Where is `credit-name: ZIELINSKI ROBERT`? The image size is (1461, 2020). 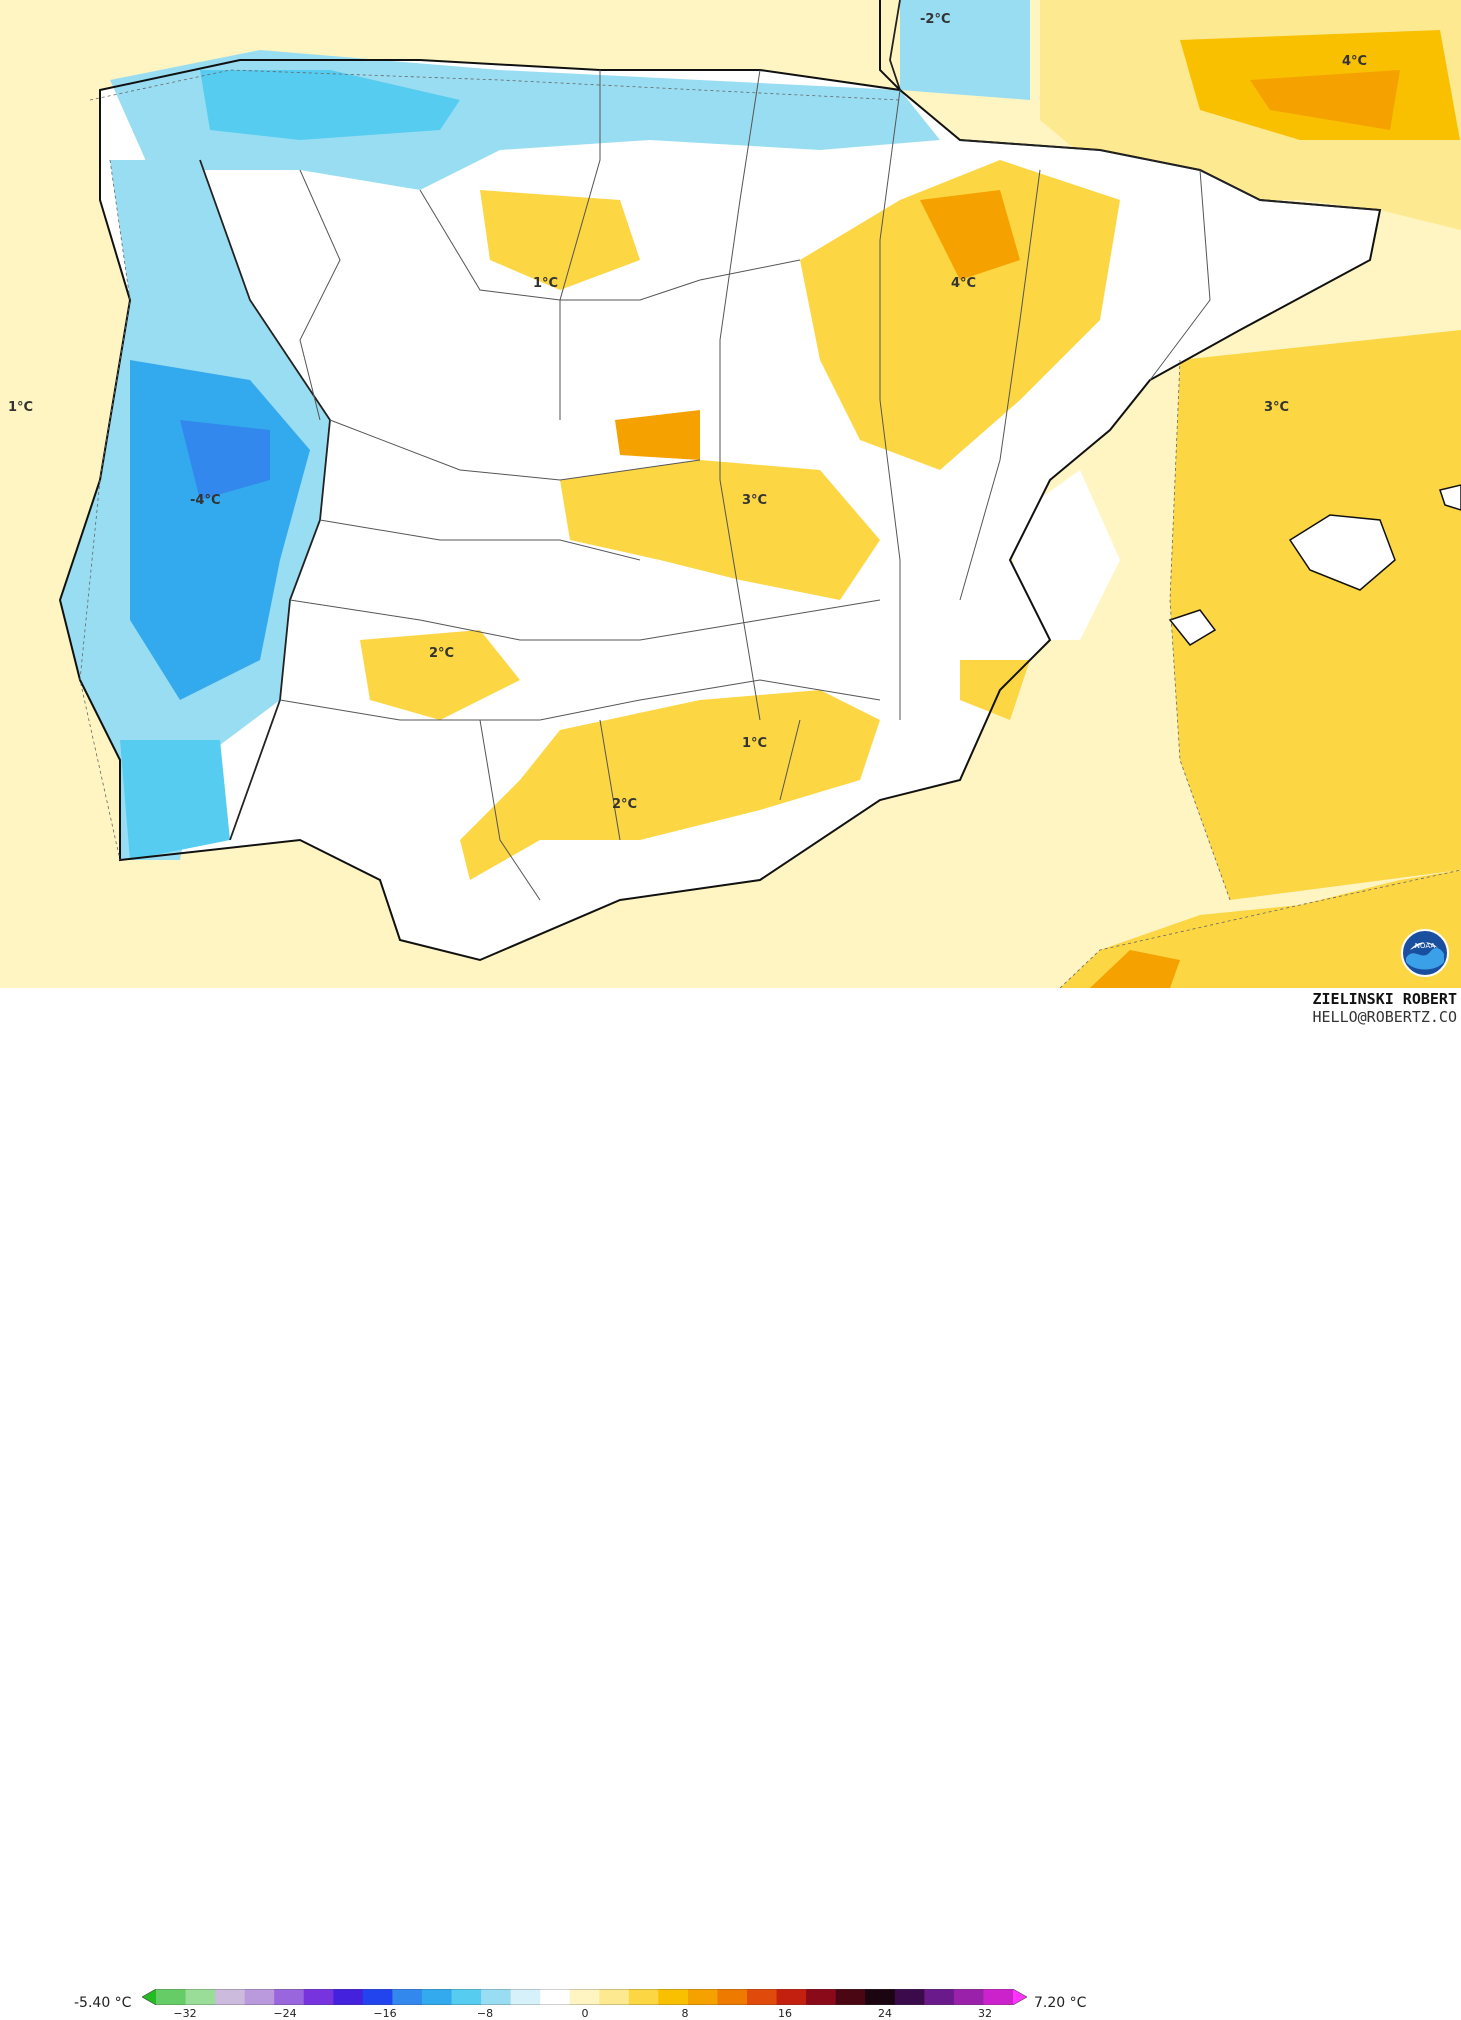 credit-name: ZIELINSKI ROBERT is located at coordinates (1385, 999).